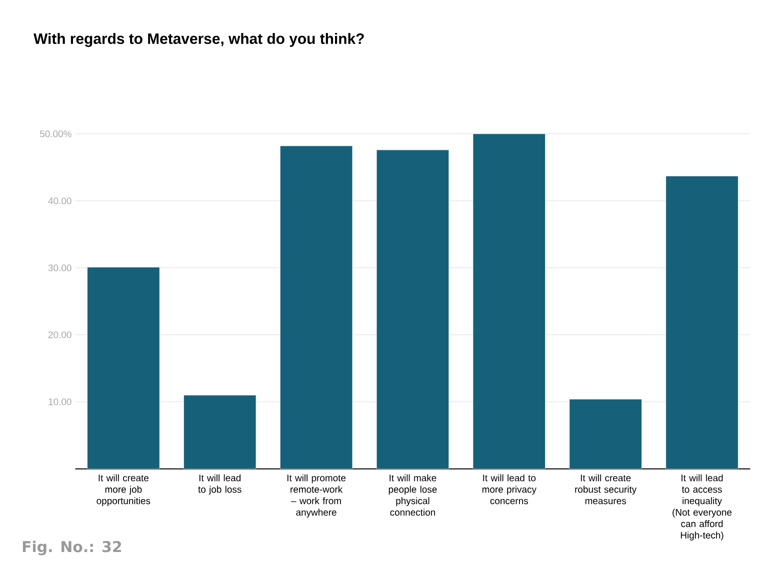 The width and height of the screenshot is (764, 570). Describe the element at coordinates (412, 495) in the screenshot. I see `x-tick-label: It will make people lose physical connection` at that location.